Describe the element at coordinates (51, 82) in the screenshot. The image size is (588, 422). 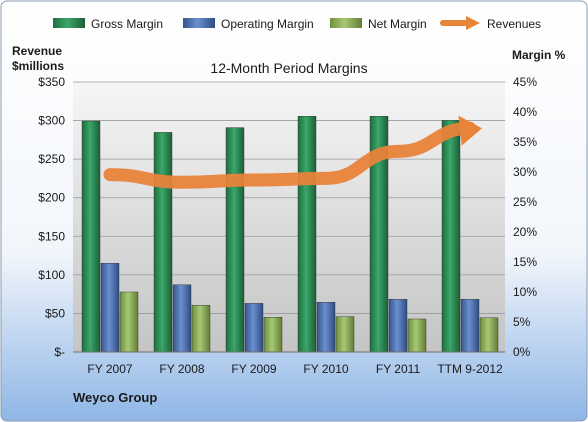
I see `y-left-tick-label: $350` at that location.